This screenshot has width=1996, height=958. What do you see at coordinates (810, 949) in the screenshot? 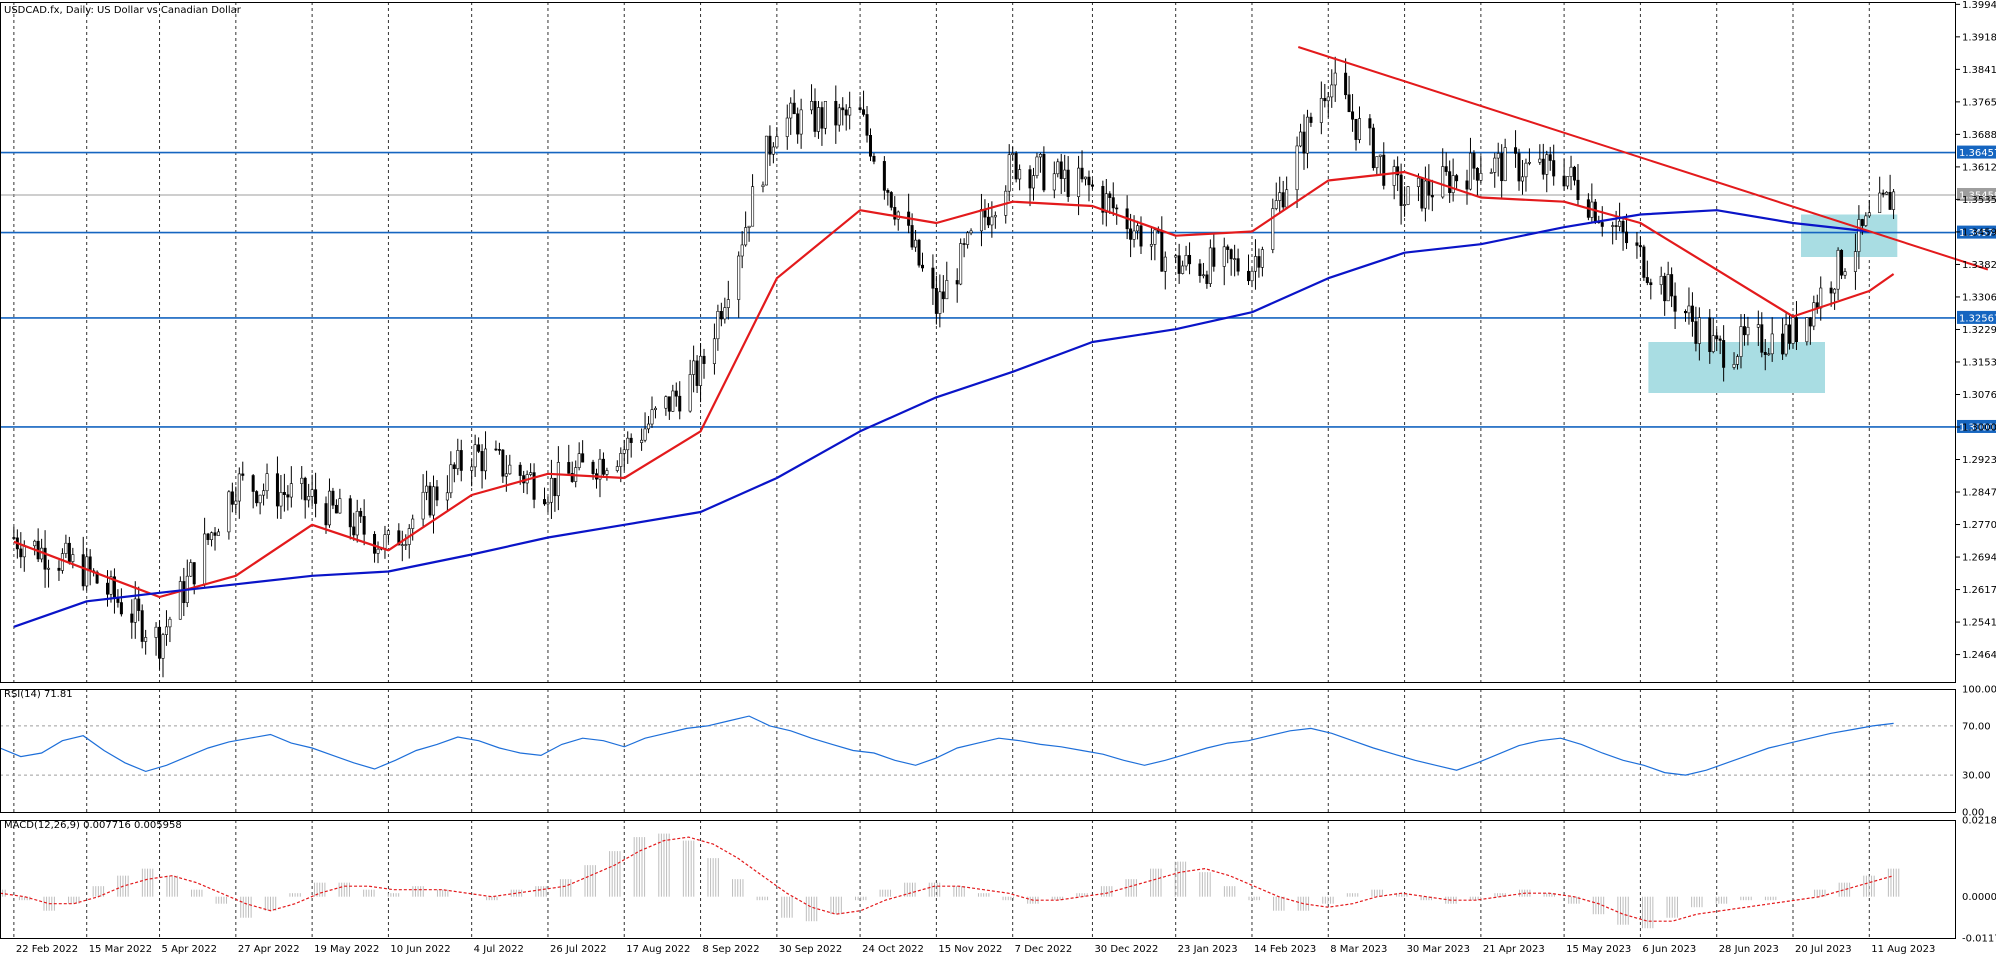
I see `date-tick-label: 30 Sep 2022` at bounding box center [810, 949].